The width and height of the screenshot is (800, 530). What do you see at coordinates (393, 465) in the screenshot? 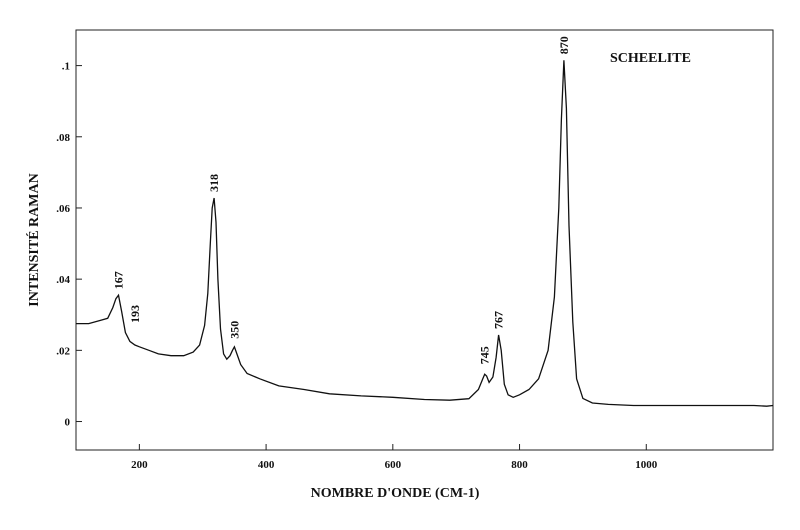
I see `x-tick-label: 600` at bounding box center [393, 465].